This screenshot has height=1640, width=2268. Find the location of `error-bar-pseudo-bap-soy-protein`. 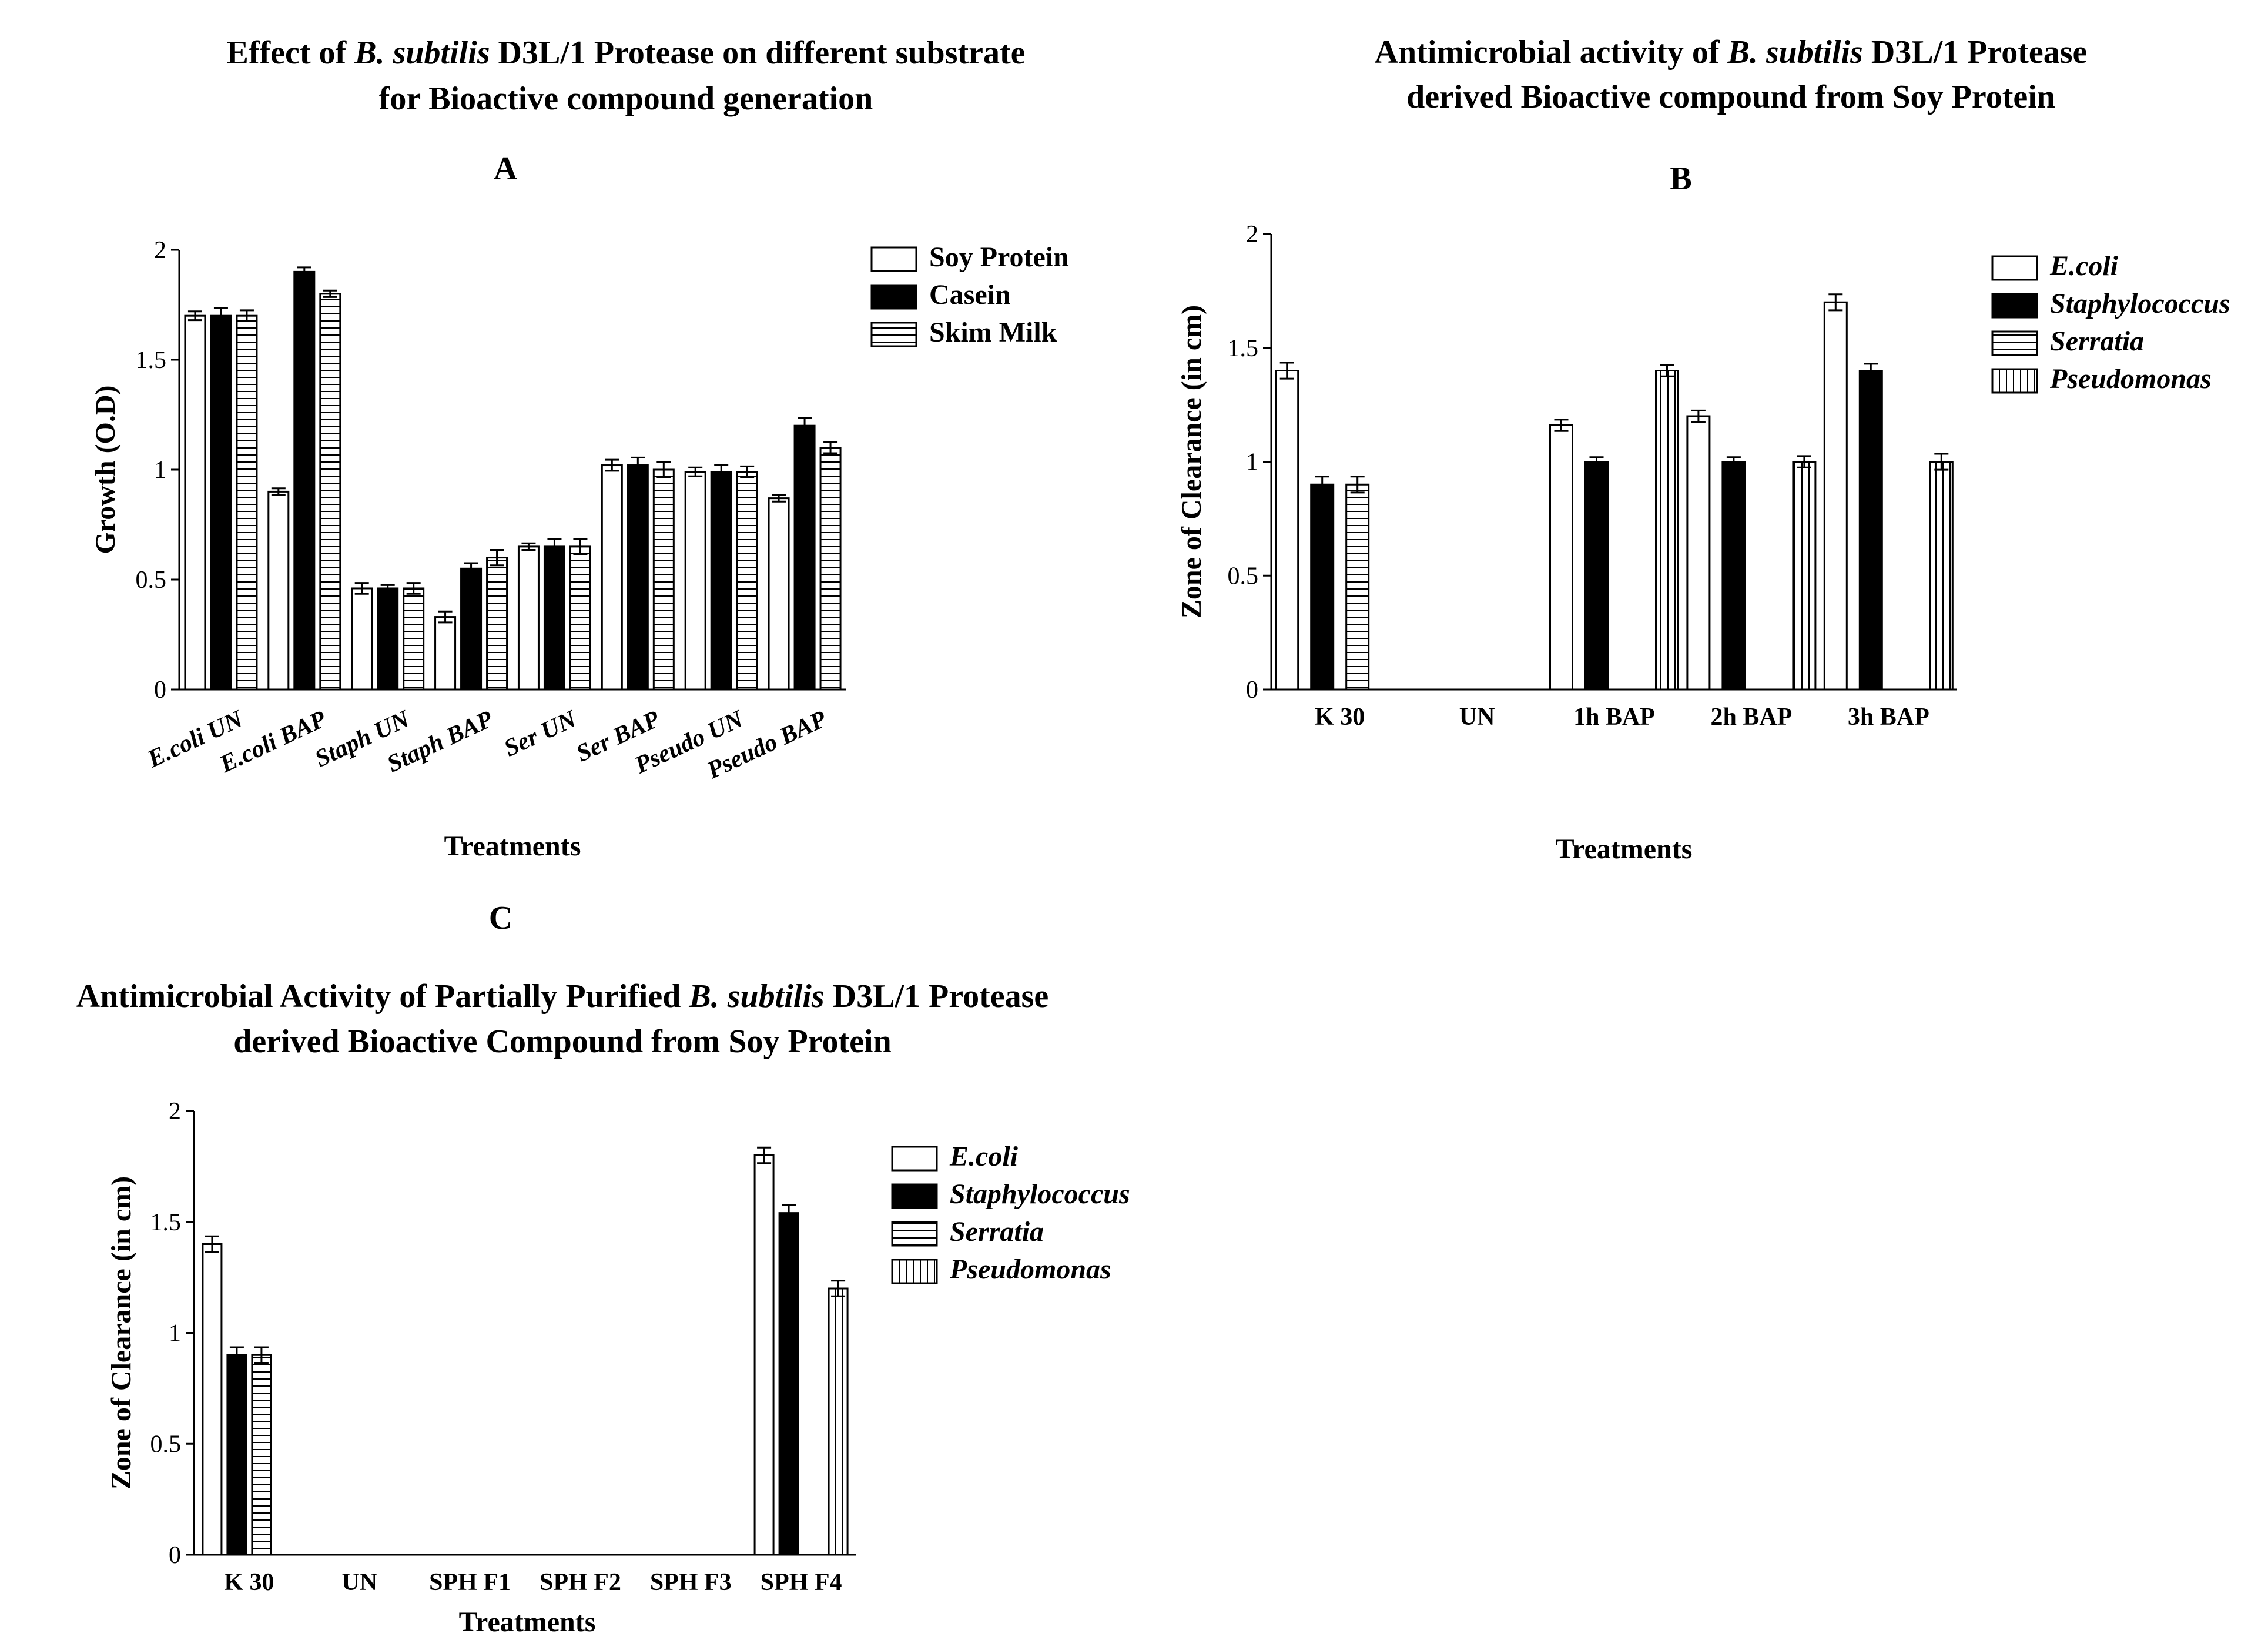

error-bar-pseudo-bap-soy-protein is located at coordinates (779, 498).